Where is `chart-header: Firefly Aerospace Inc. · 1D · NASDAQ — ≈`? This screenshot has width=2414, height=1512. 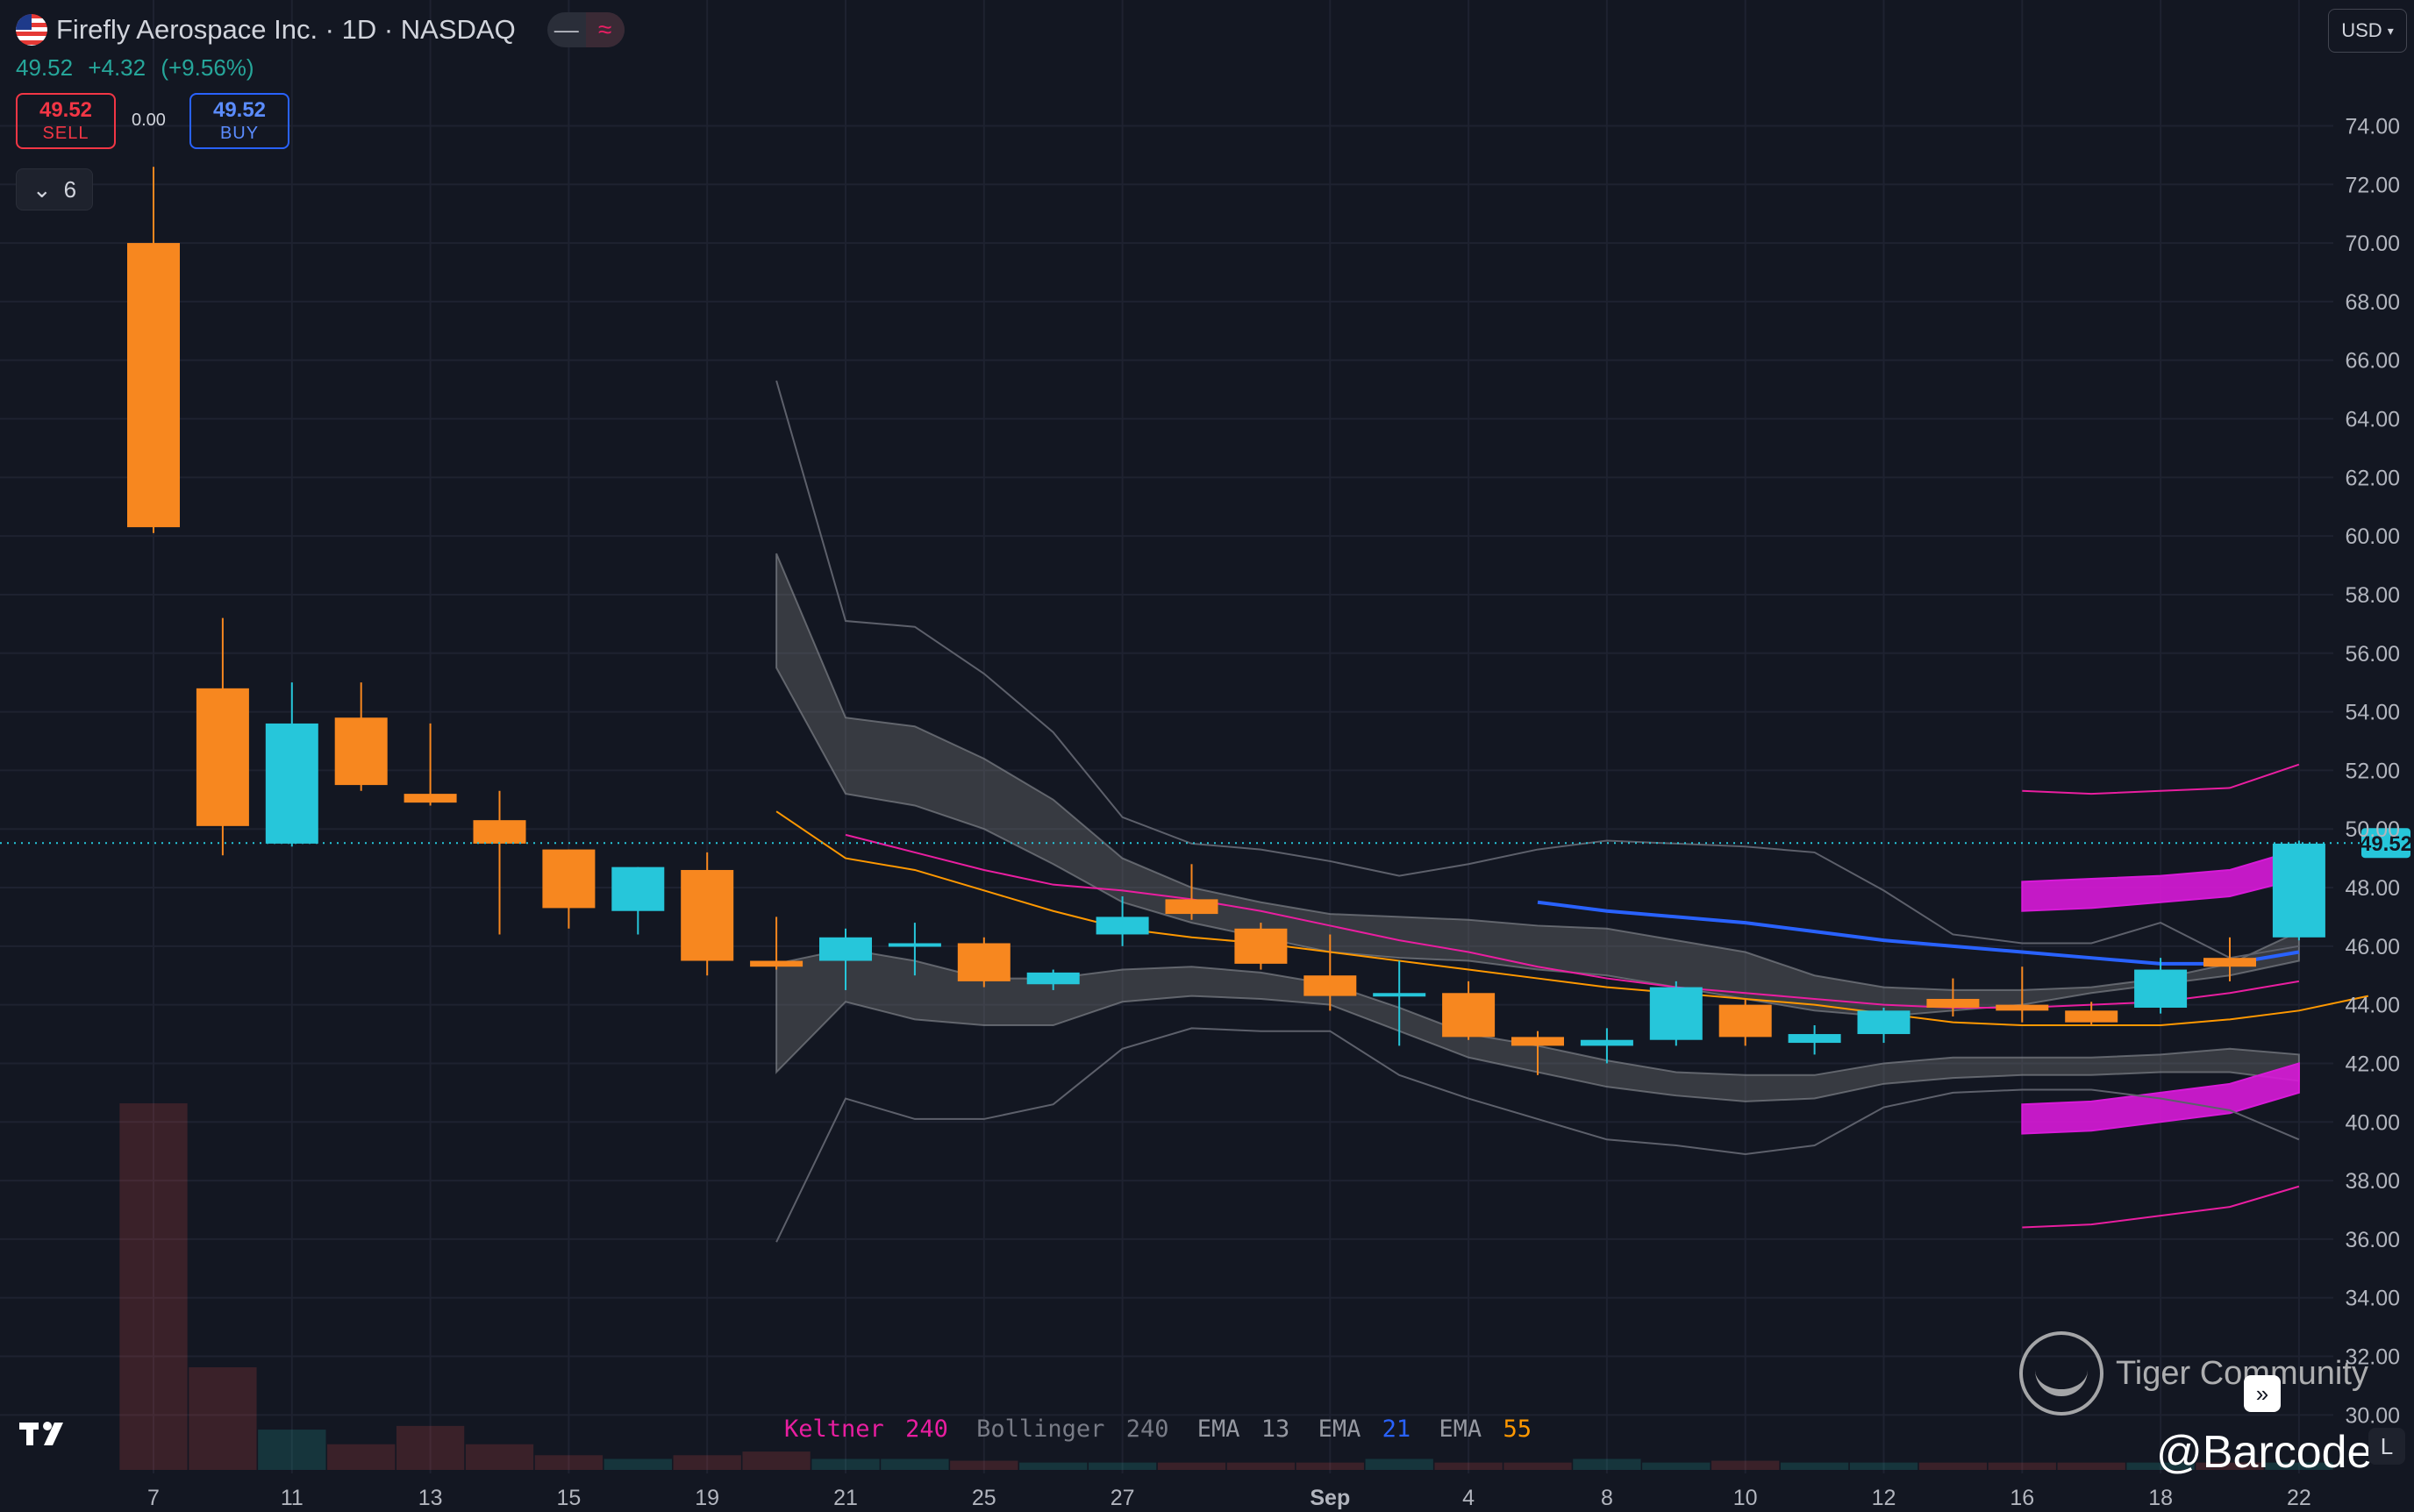 chart-header: Firefly Aerospace Inc. · 1D · NASDAQ — ≈ is located at coordinates (320, 29).